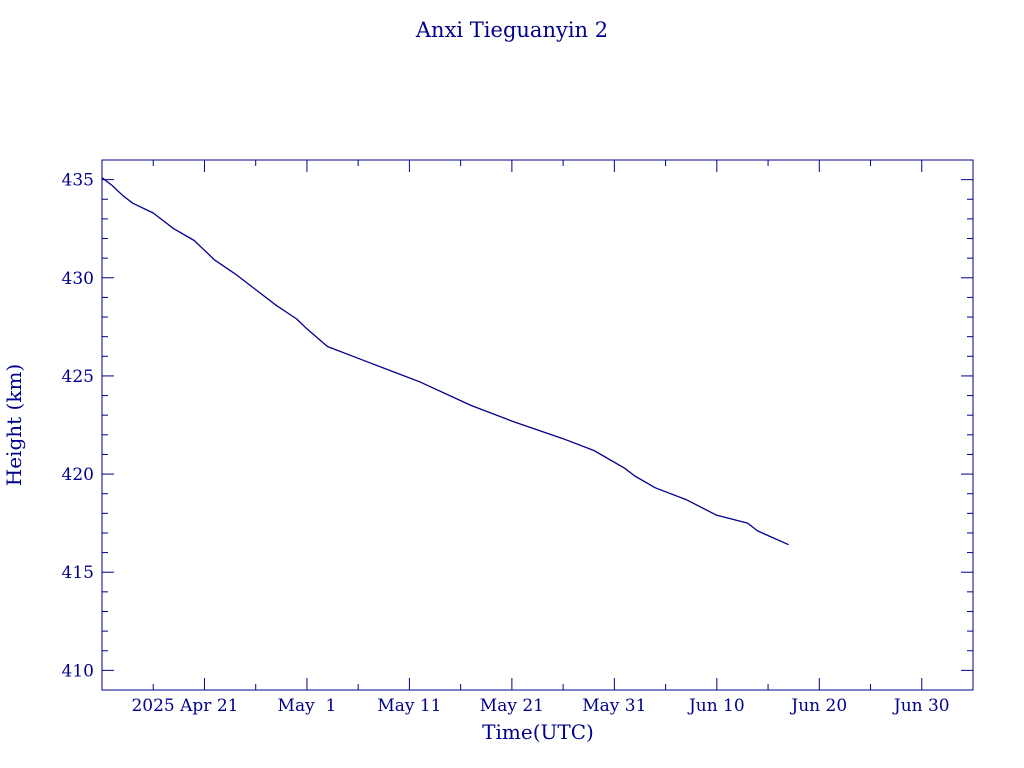  Describe the element at coordinates (184, 706) in the screenshot. I see `x-tick-label: 2025 Apr 21` at that location.